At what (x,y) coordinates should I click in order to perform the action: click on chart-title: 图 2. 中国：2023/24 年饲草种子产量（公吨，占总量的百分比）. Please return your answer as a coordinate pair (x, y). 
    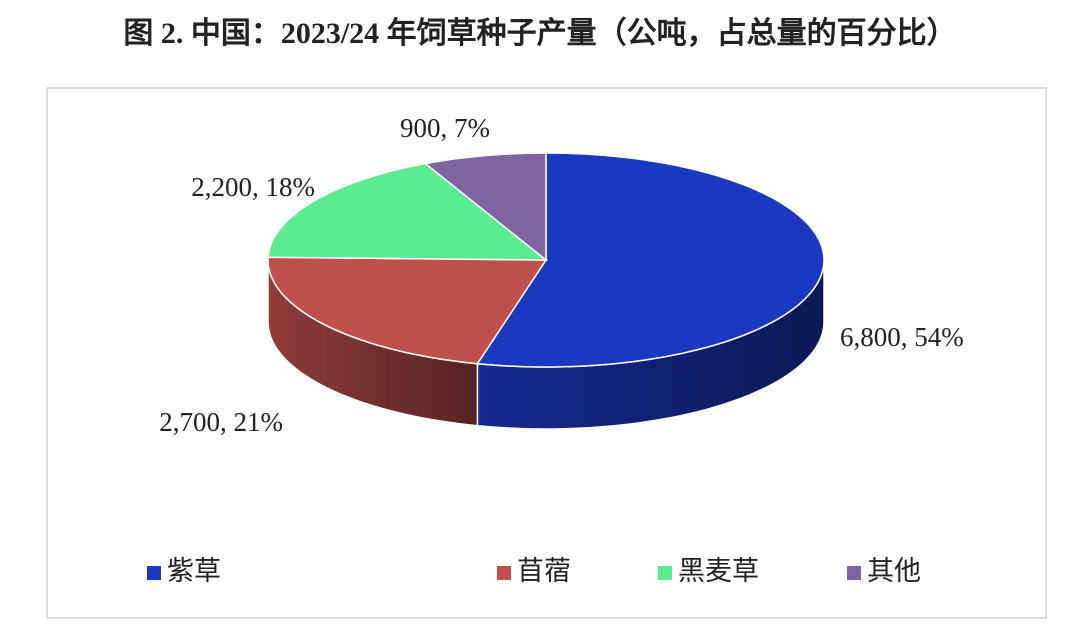
    Looking at the image, I should click on (539, 33).